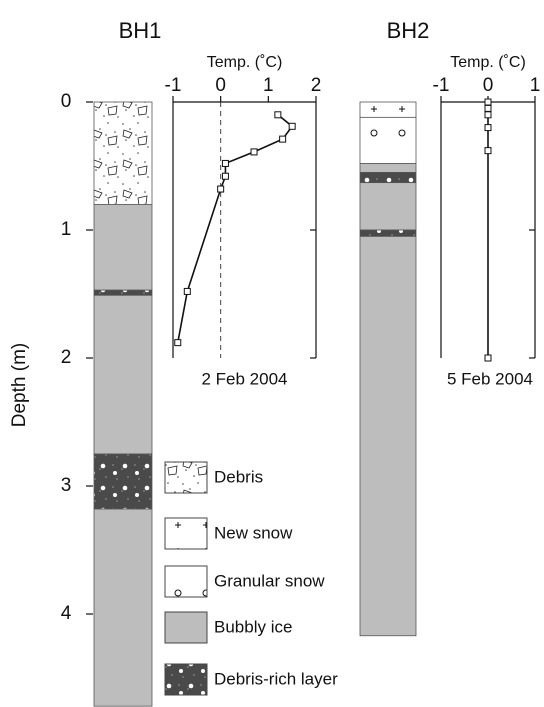 This screenshot has width=544, height=707. I want to click on y-tick-label: 2, so click(66, 357).